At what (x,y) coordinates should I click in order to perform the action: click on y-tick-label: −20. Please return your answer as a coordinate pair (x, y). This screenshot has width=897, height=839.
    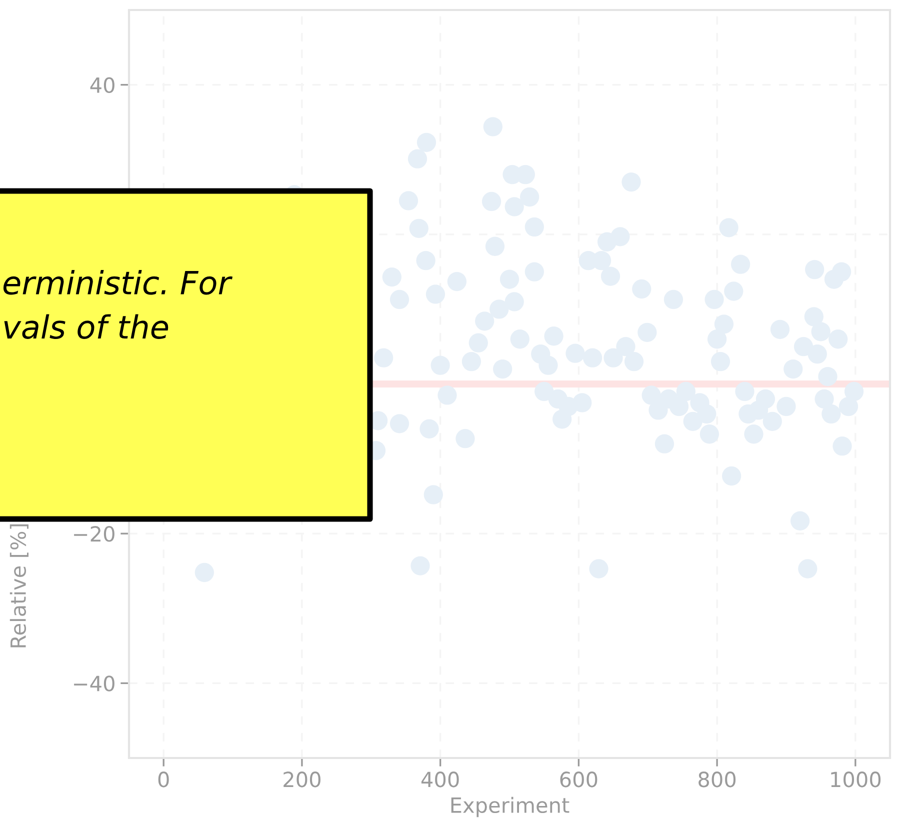
    Looking at the image, I should click on (94, 534).